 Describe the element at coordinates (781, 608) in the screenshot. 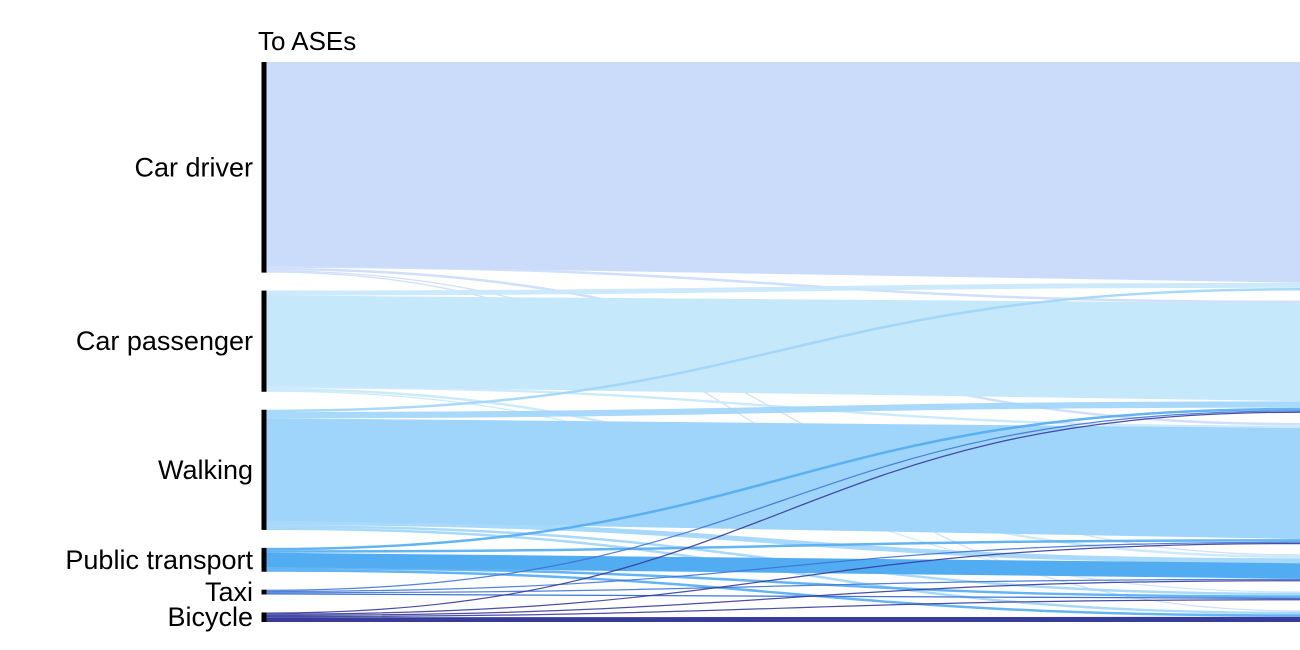

I see `flow-bicycle-to-taxi` at that location.